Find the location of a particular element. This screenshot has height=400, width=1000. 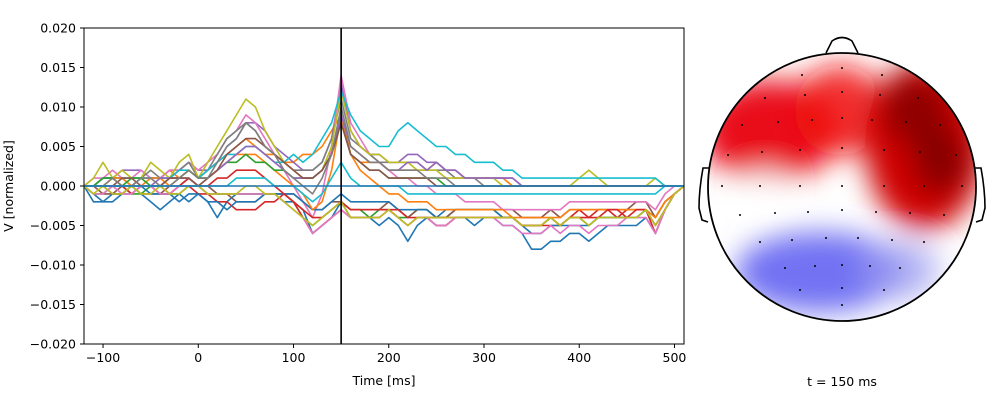

topomap-title: t = 150 ms is located at coordinates (842, 381).